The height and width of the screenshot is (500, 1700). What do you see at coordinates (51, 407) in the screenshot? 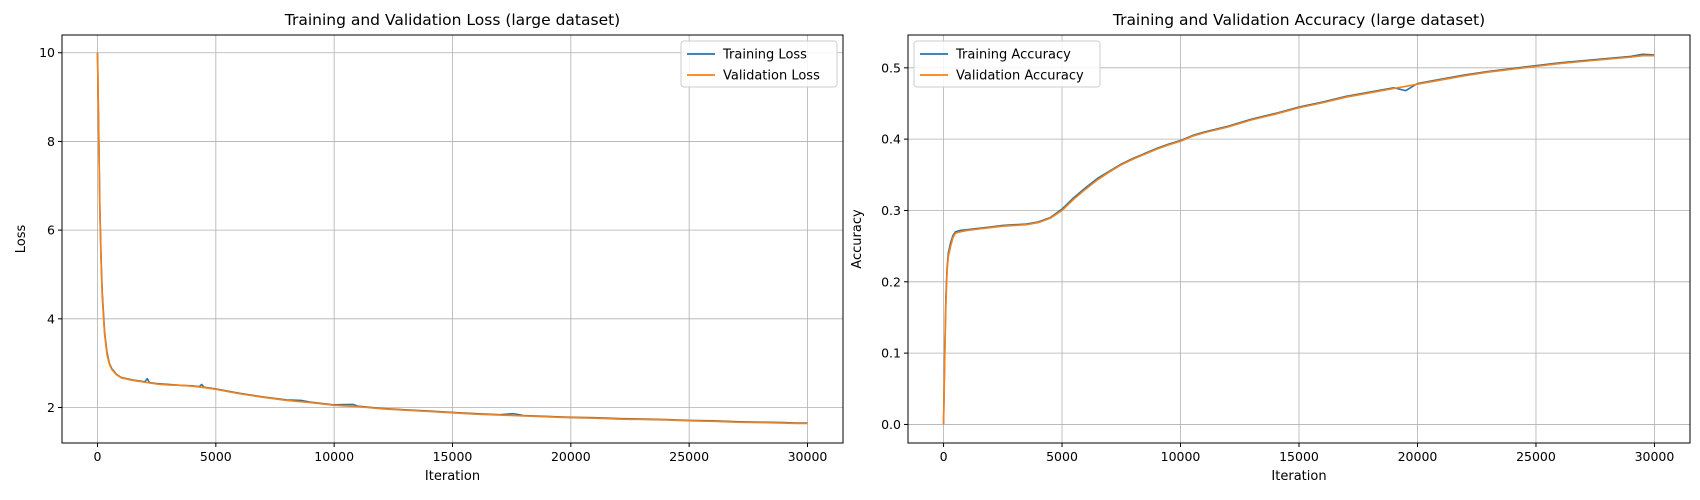
I see `y-tick-label: 2` at bounding box center [51, 407].